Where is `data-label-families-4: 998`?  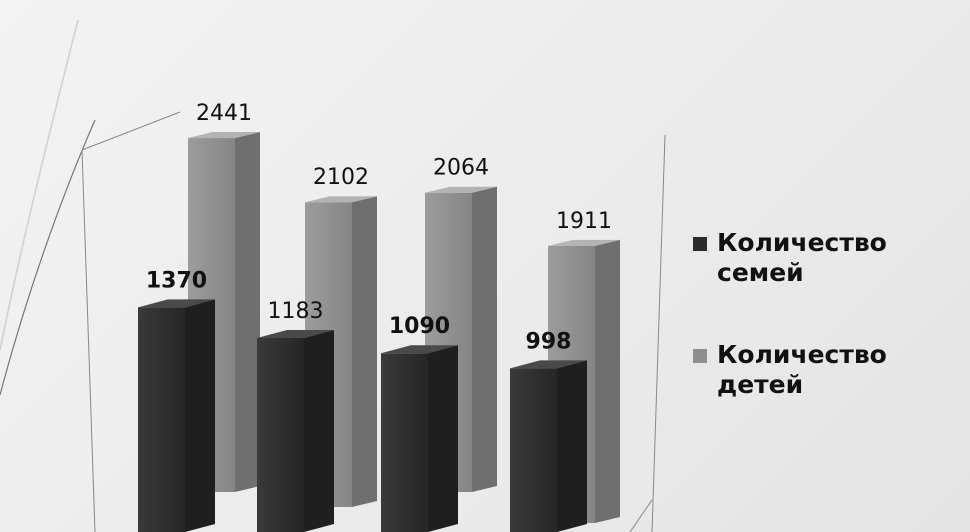 data-label-families-4: 998 is located at coordinates (549, 341).